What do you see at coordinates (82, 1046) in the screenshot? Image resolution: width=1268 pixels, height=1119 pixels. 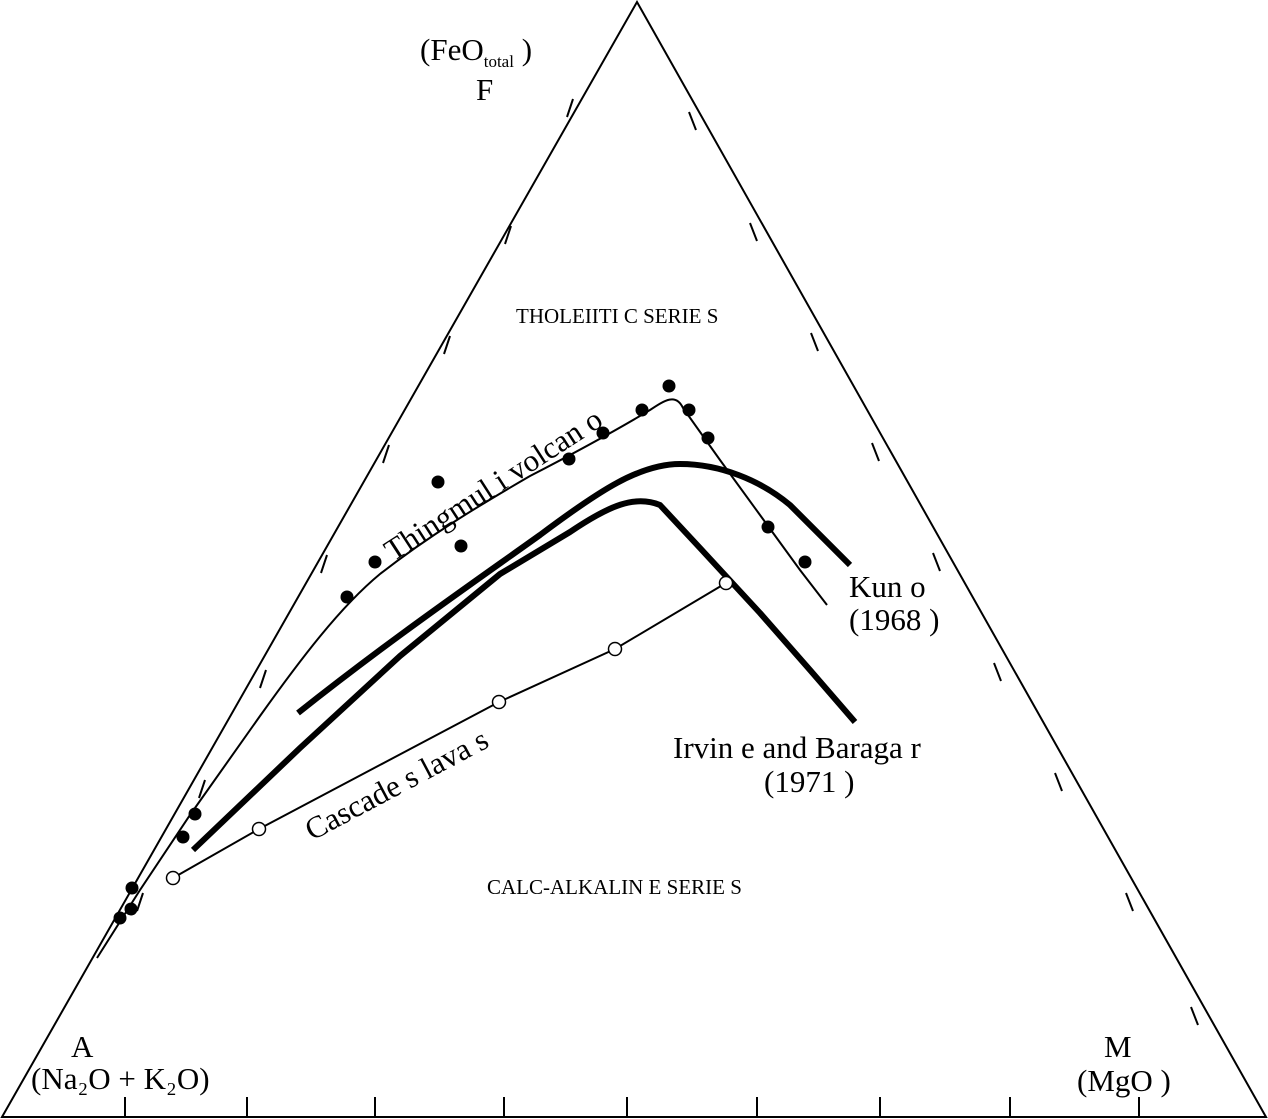 I see `vertex-a-letter: A` at bounding box center [82, 1046].